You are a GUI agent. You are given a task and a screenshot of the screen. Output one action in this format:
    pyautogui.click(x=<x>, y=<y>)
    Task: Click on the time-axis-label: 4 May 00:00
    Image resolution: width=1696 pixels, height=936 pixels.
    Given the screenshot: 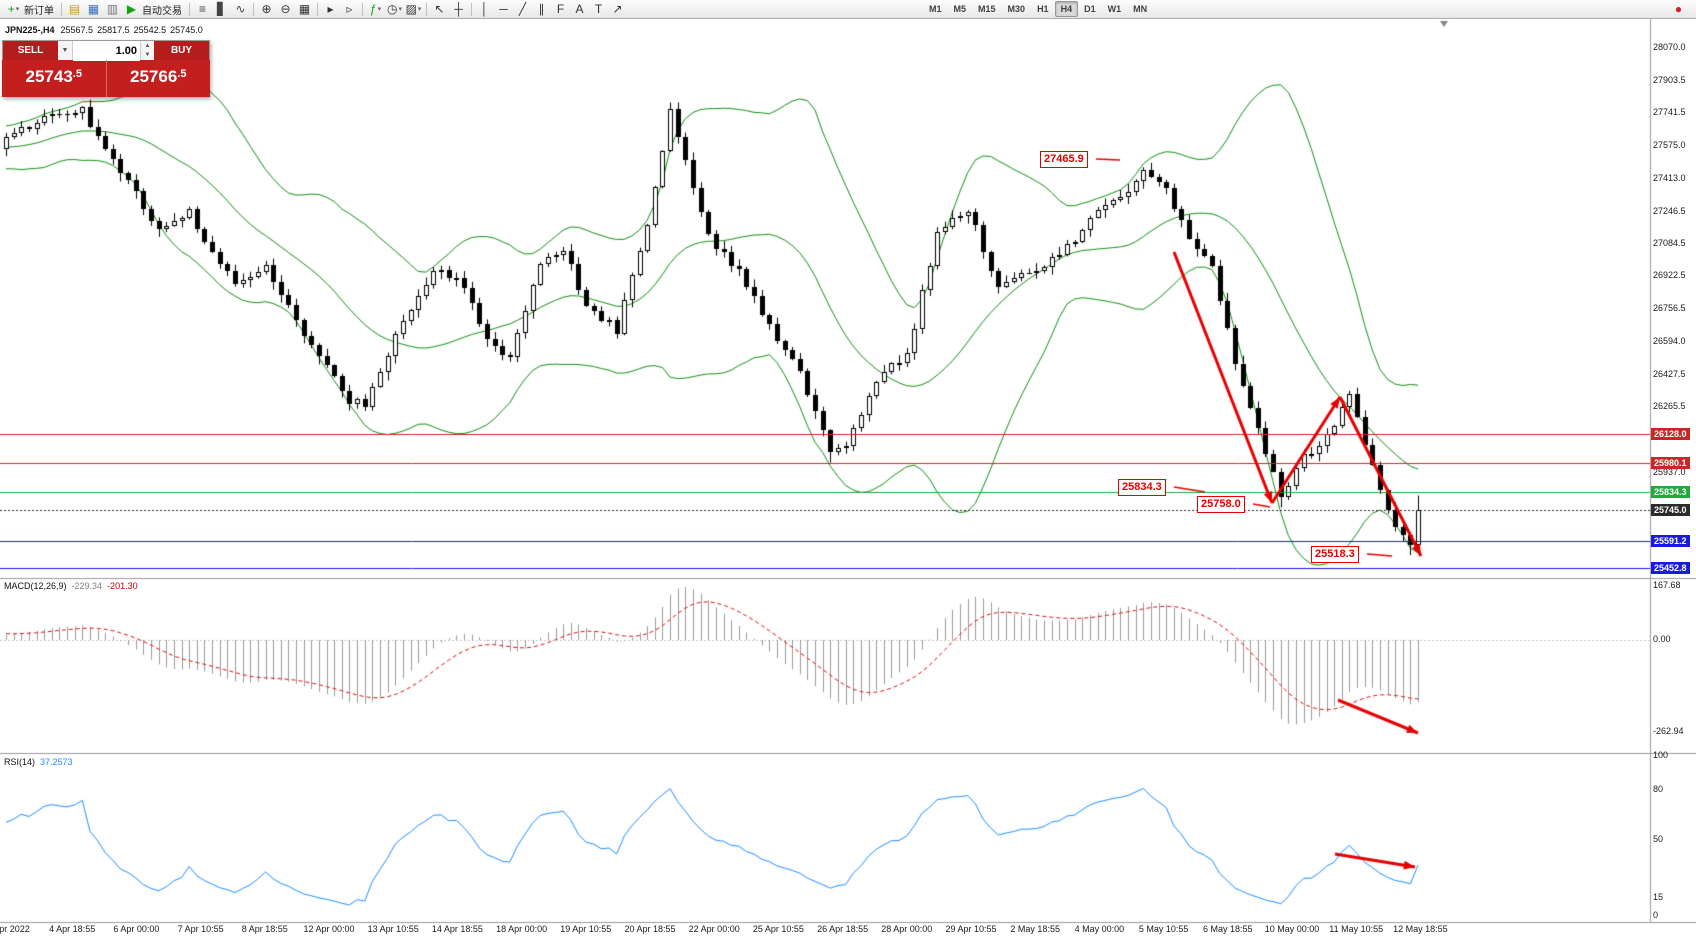 What is the action you would take?
    pyautogui.click(x=1099, y=929)
    